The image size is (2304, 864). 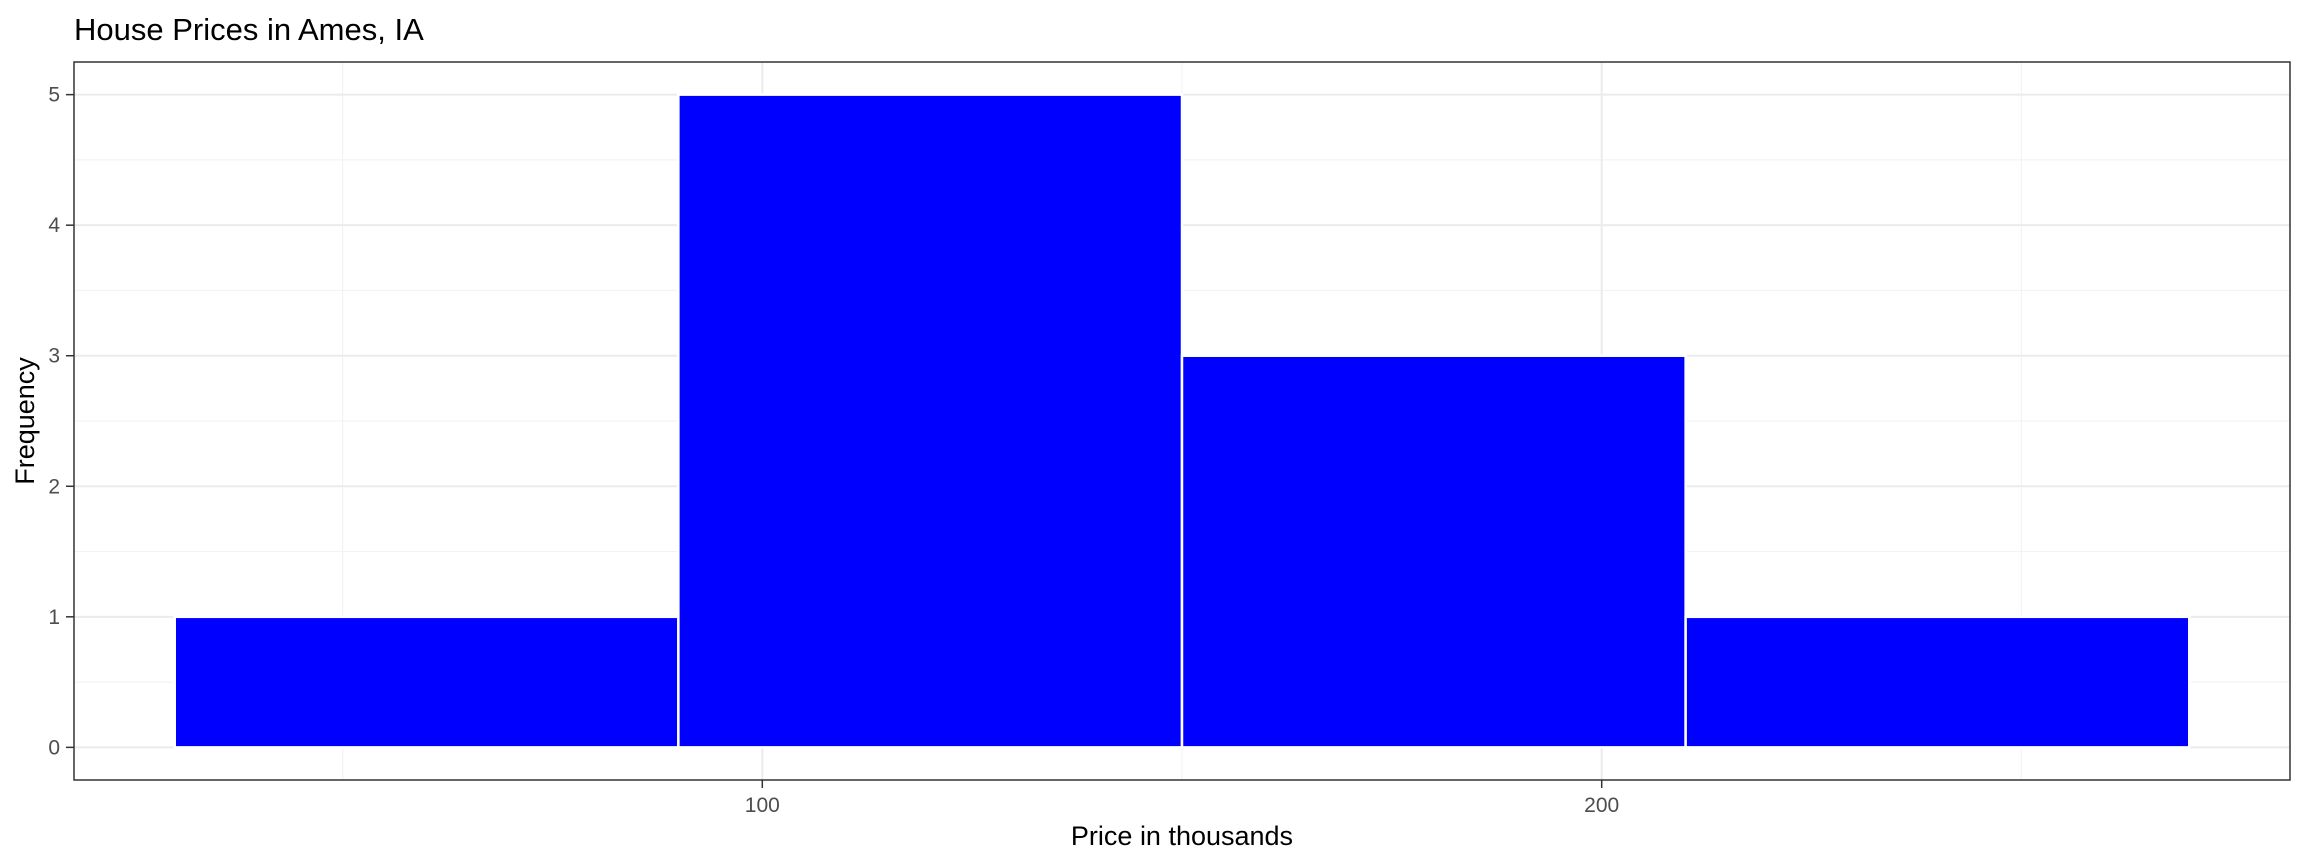 What do you see at coordinates (54, 747) in the screenshot?
I see `y-tick-label: 0` at bounding box center [54, 747].